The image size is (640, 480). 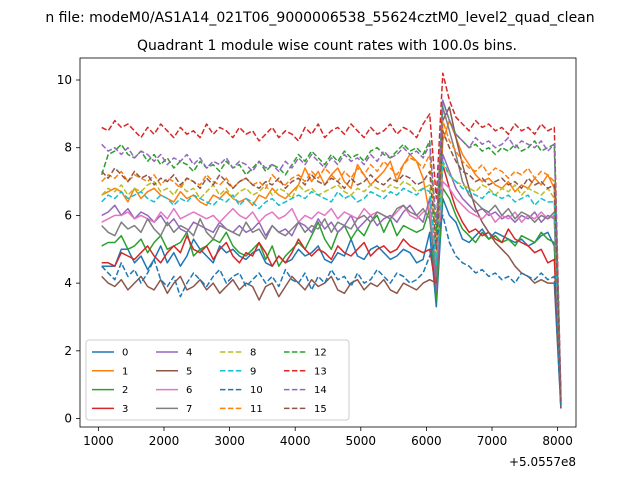 I want to click on y-tick-label: 10, so click(x=64, y=80).